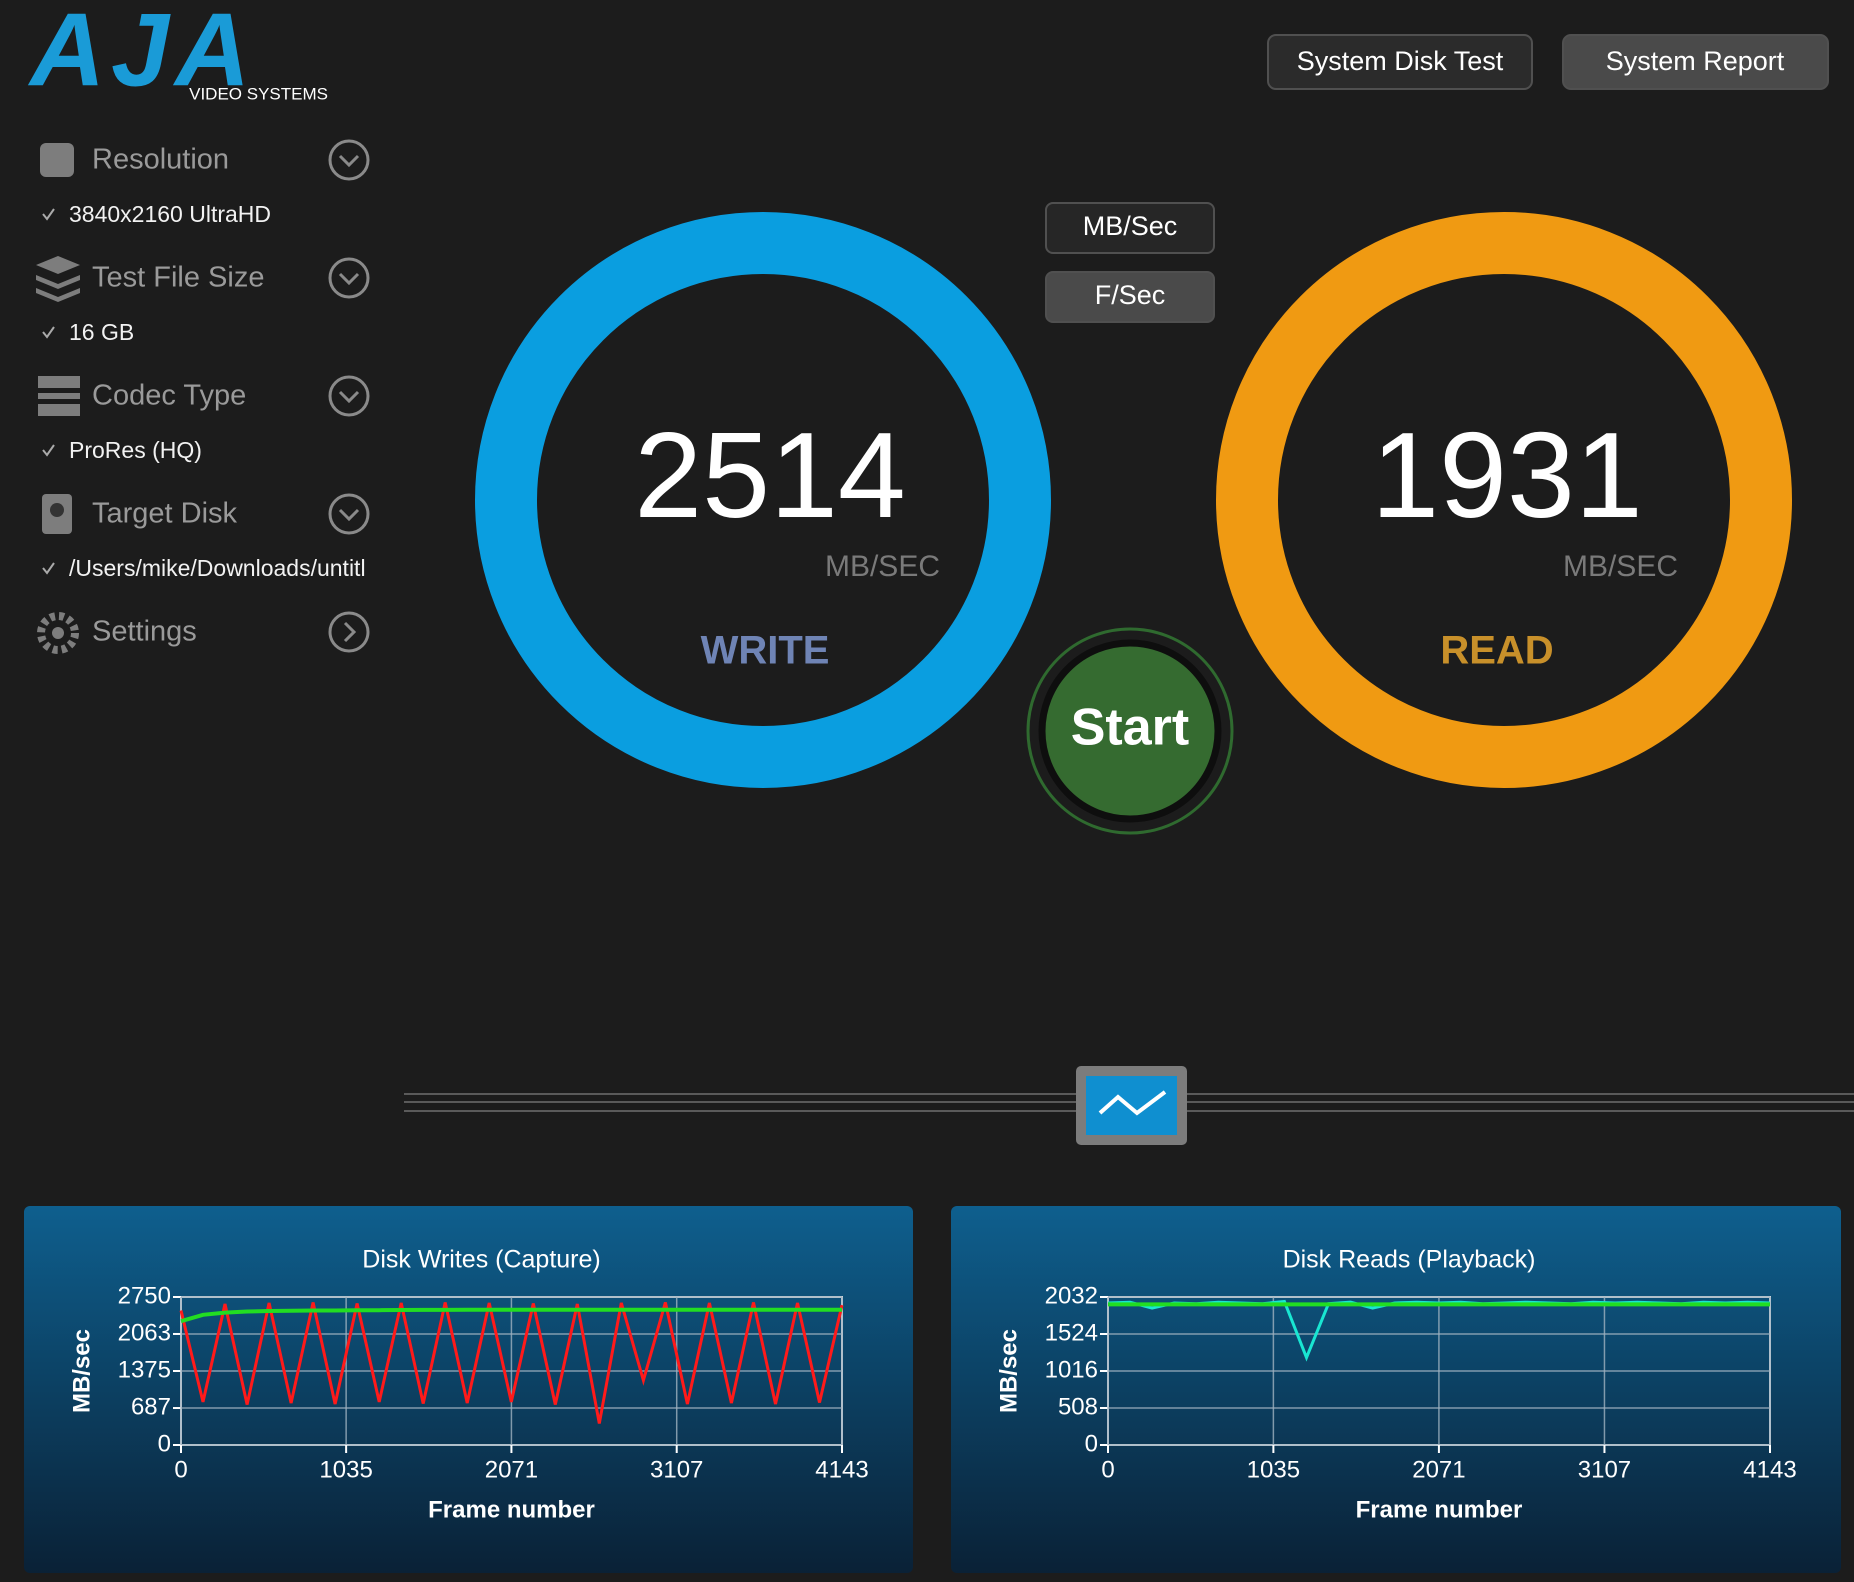 The width and height of the screenshot is (1854, 1582). Describe the element at coordinates (58, 279) in the screenshot. I see `file-size-icon` at that location.